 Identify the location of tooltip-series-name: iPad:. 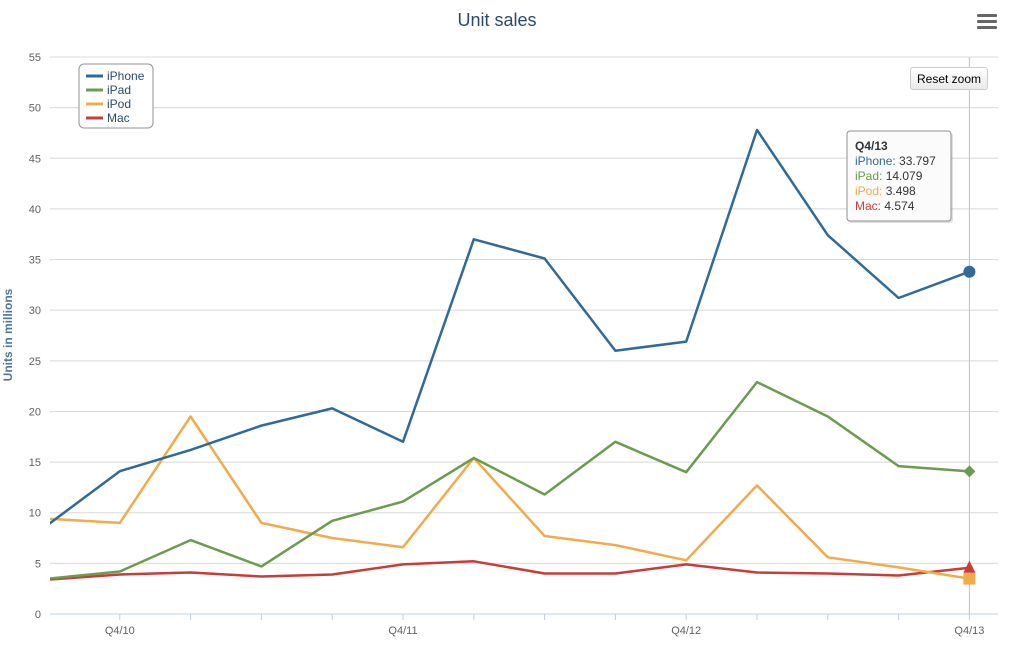
(868, 176).